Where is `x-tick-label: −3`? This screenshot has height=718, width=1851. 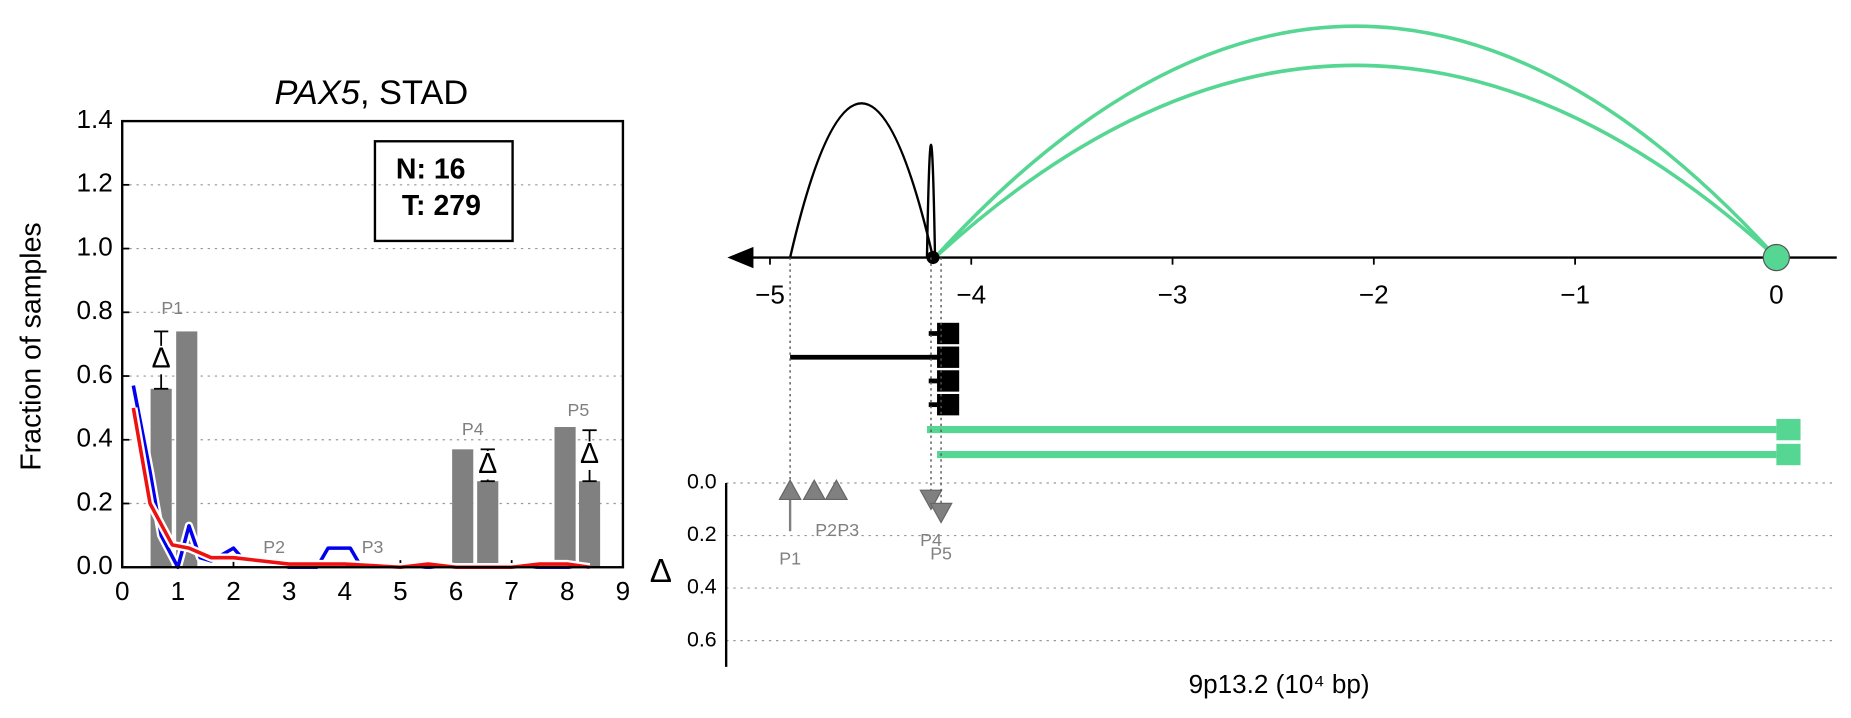 x-tick-label: −3 is located at coordinates (1173, 295).